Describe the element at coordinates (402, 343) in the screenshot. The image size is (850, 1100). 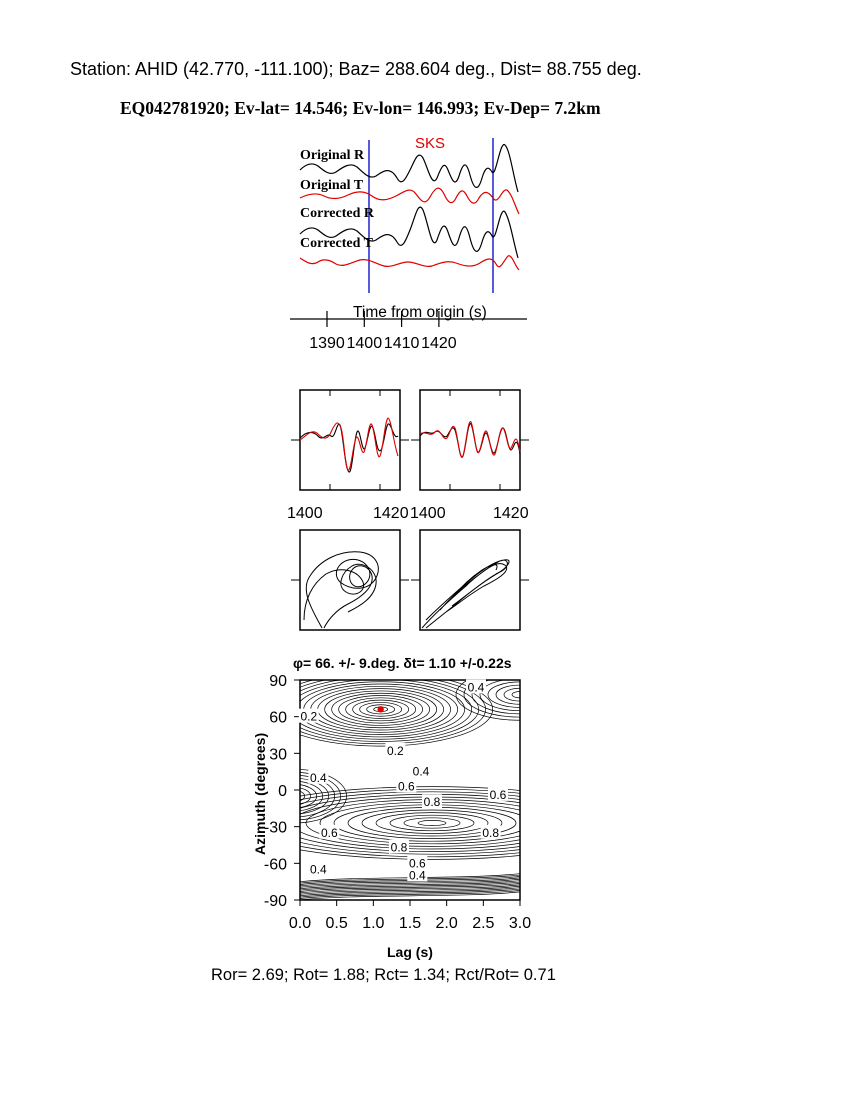
I see `time-tick-label: 1410` at that location.